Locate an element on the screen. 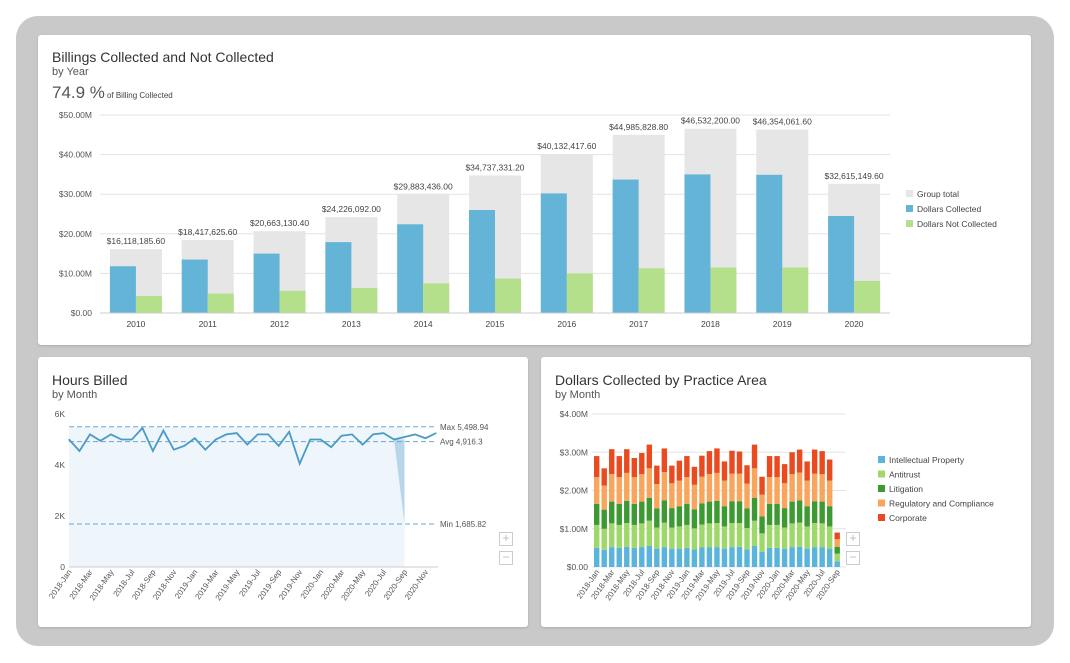 The width and height of the screenshot is (1070, 663). x-tick-label: 2010 is located at coordinates (135, 324).